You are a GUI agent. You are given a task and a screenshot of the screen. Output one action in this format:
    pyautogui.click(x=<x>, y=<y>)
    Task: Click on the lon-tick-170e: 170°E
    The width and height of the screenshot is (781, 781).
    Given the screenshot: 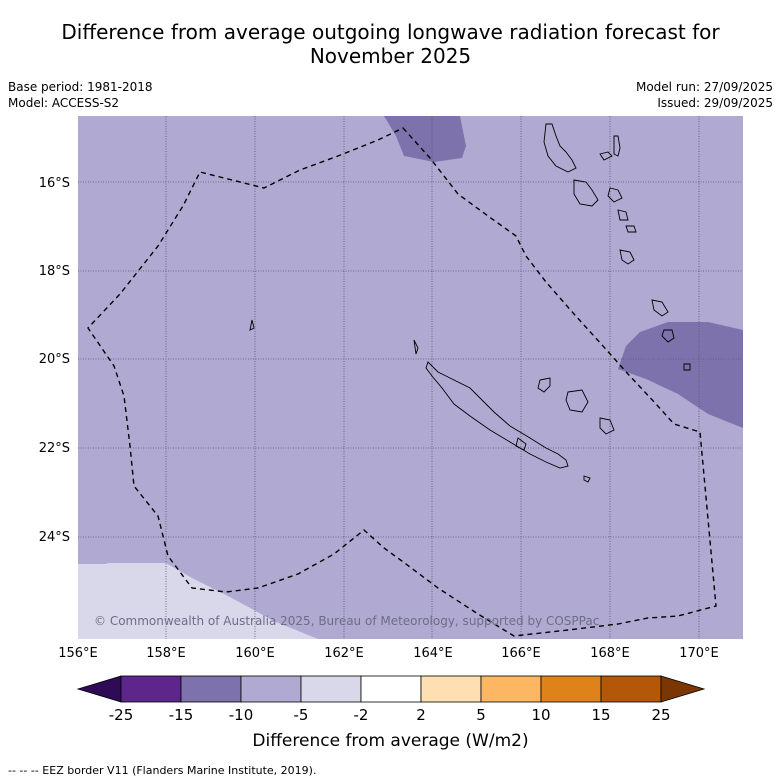 What is the action you would take?
    pyautogui.click(x=699, y=653)
    